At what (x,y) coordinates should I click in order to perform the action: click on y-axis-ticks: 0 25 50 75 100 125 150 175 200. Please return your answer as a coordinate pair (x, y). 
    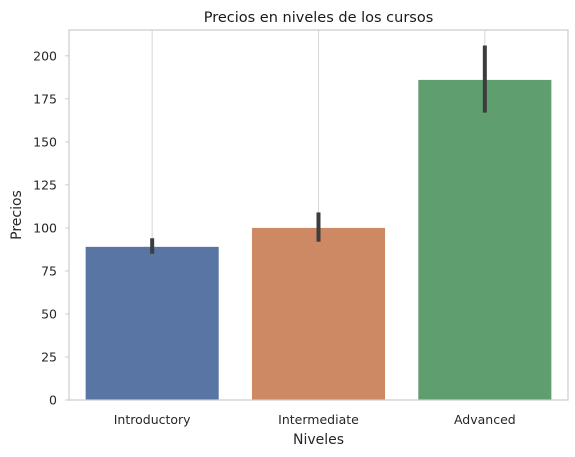
    Looking at the image, I should click on (51, 228).